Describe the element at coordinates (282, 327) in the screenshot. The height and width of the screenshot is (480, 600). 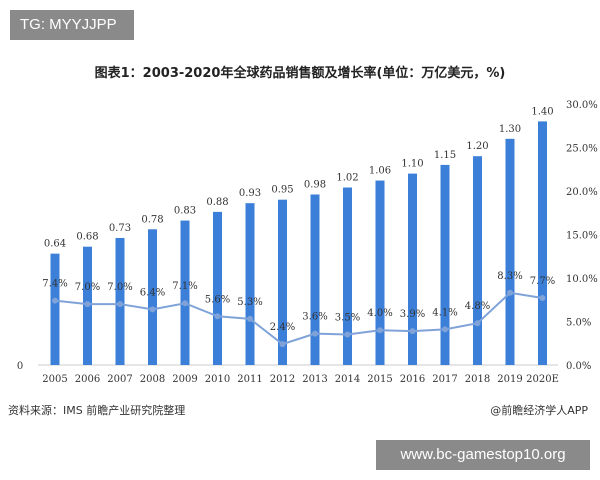
I see `line-label: 2.4%` at that location.